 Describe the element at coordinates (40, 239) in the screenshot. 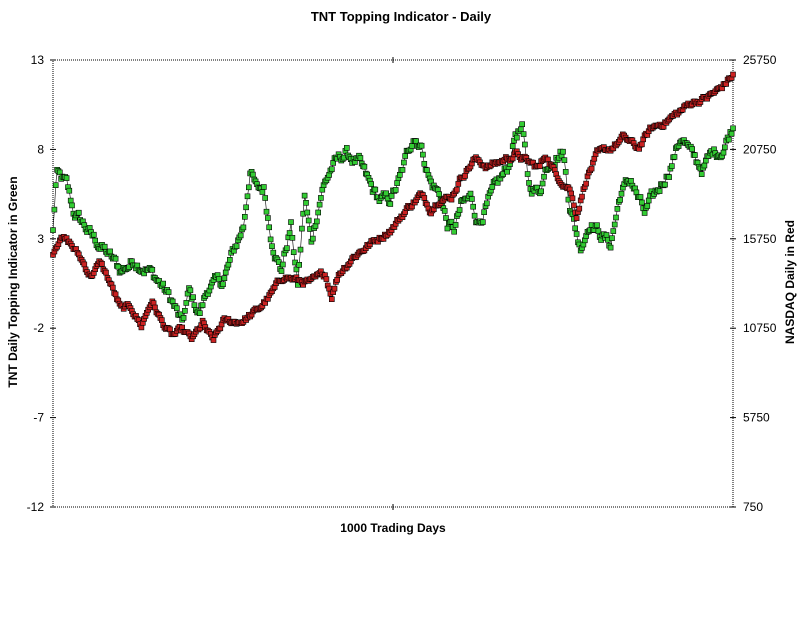

I see `left-tick-label: 3` at that location.